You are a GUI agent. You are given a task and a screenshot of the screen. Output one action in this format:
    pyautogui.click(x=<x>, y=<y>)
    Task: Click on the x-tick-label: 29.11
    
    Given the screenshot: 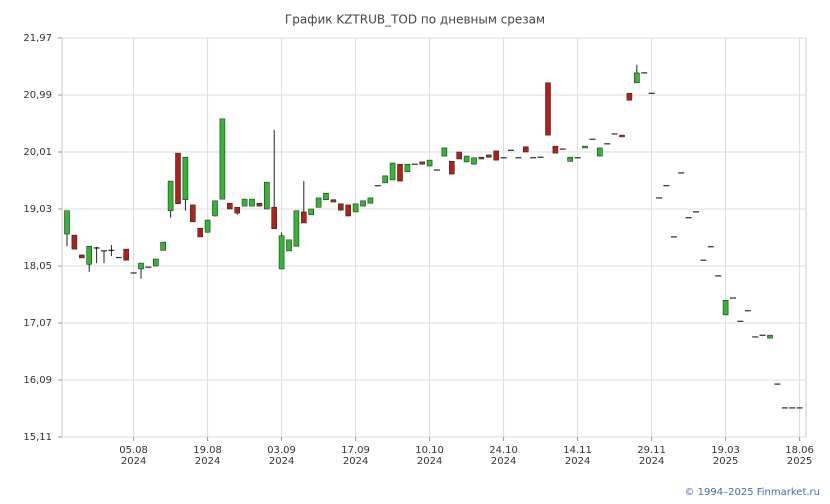 What is the action you would take?
    pyautogui.click(x=651, y=450)
    